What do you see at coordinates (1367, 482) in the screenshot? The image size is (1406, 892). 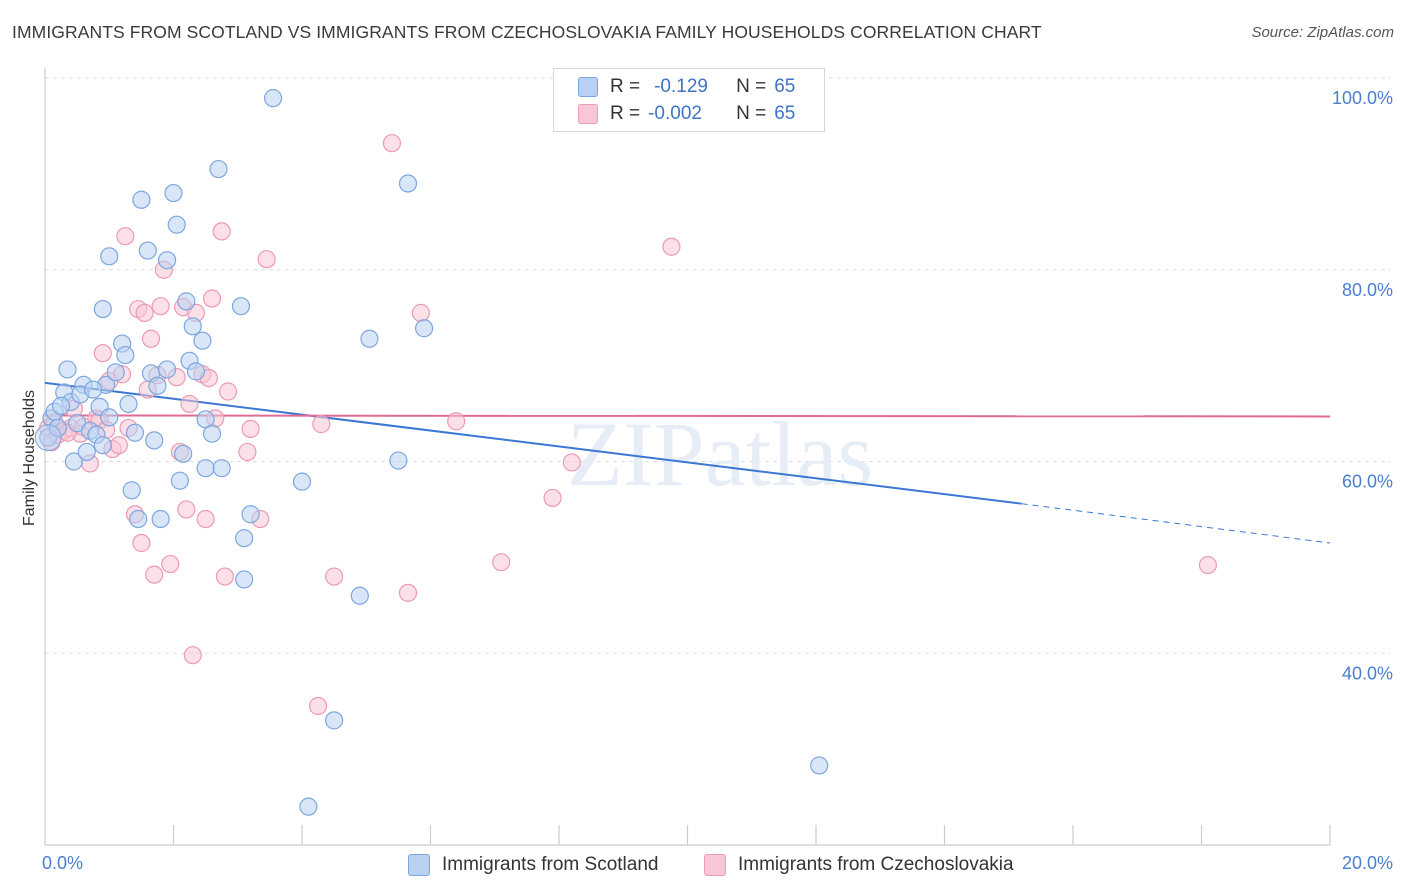 I see `y-tick-label: 60.0%` at bounding box center [1367, 482].